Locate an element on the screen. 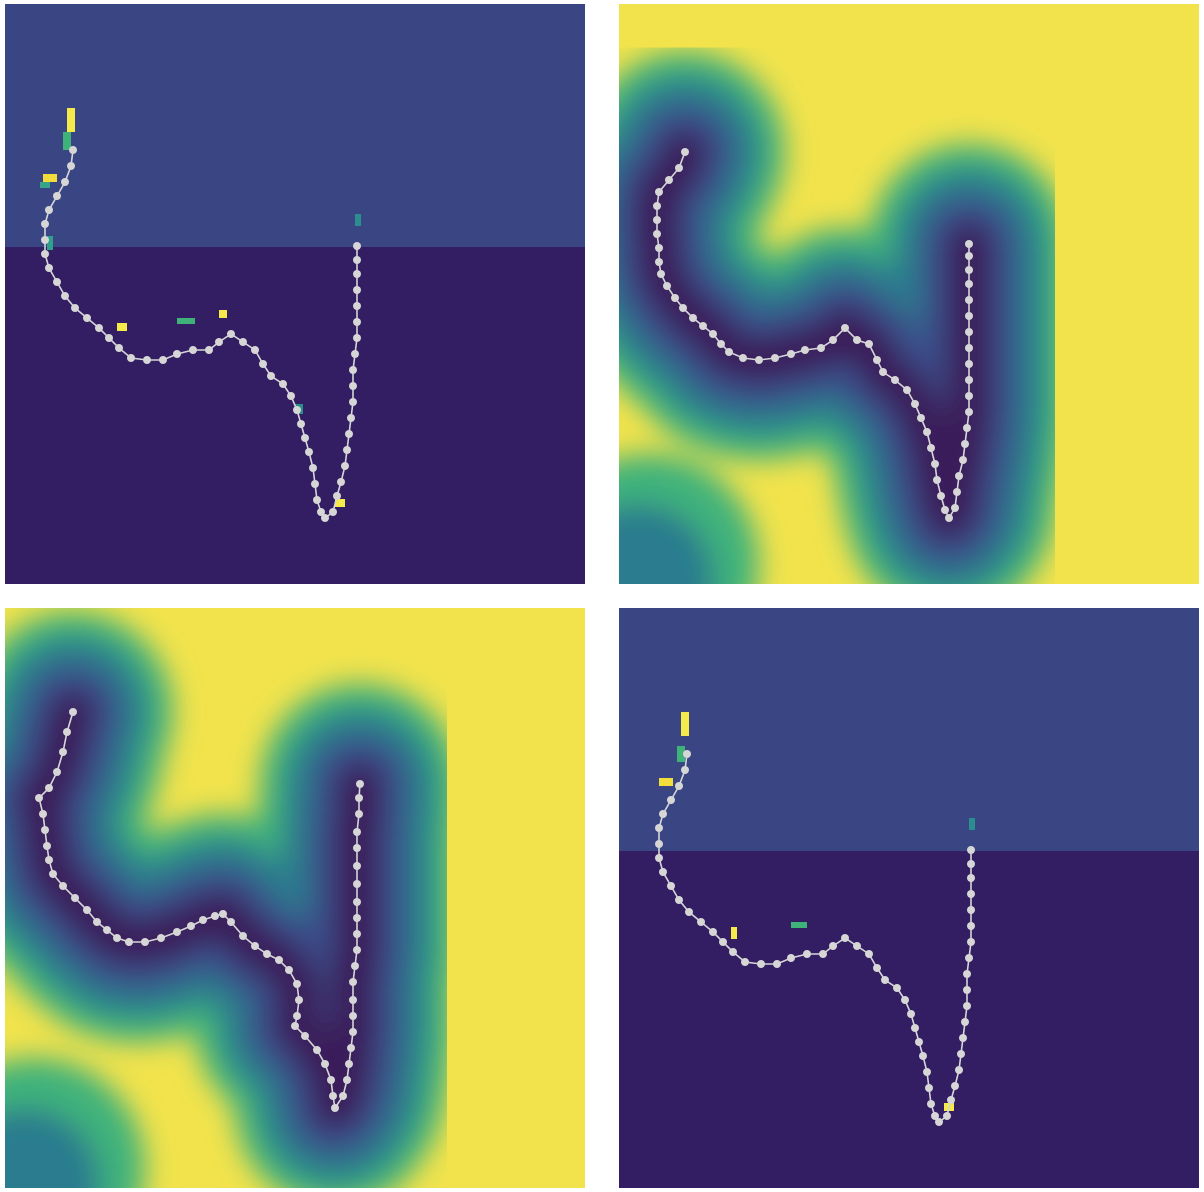 This screenshot has height=1192, width=1204. upper-region is located at coordinates (295, 125).